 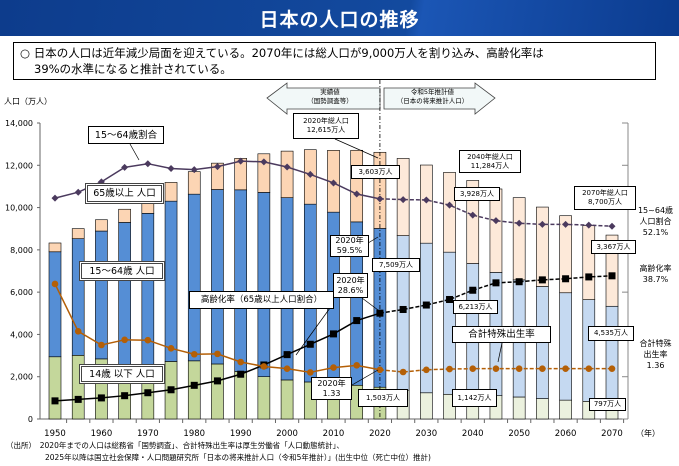 What do you see at coordinates (287, 167) in the screenshot?
I see `marker-ratio-1564-2000` at bounding box center [287, 167].